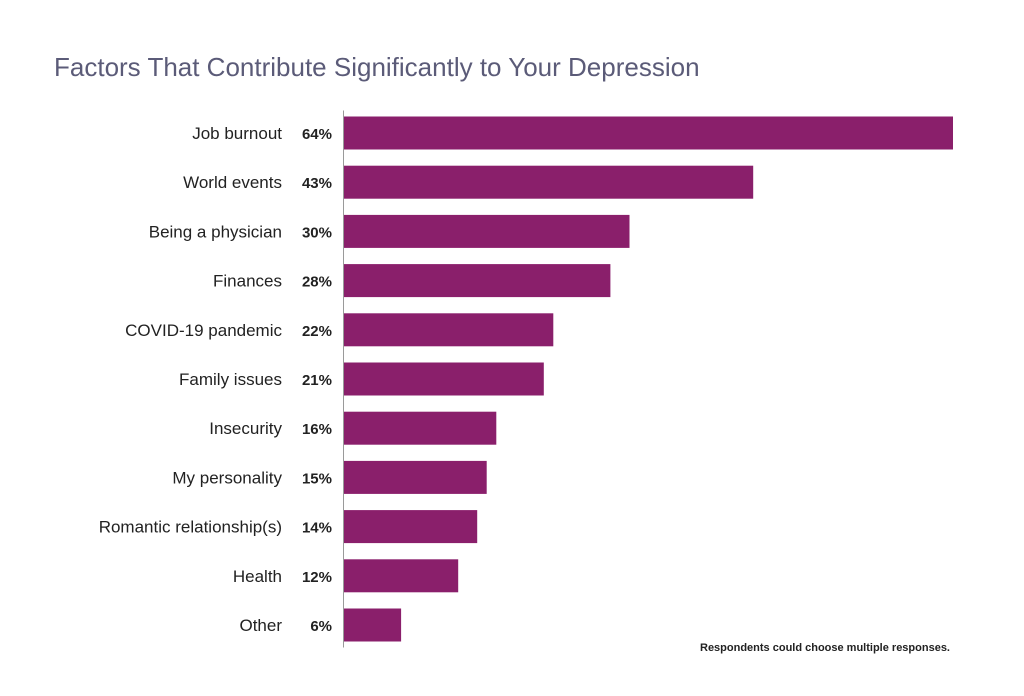 This screenshot has height=696, width=1024. What do you see at coordinates (648, 133) in the screenshot?
I see `bar-job-burnout` at bounding box center [648, 133].